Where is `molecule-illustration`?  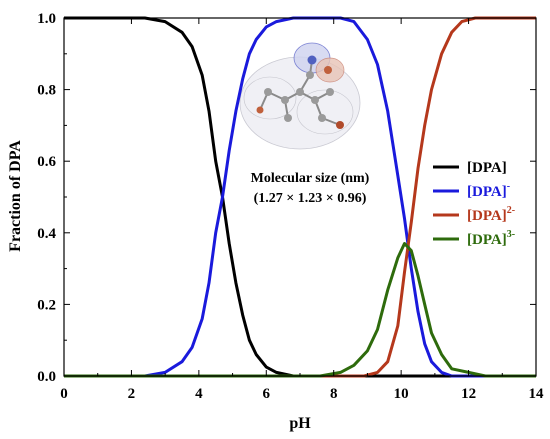
molecule-illustration is located at coordinates (300, 96).